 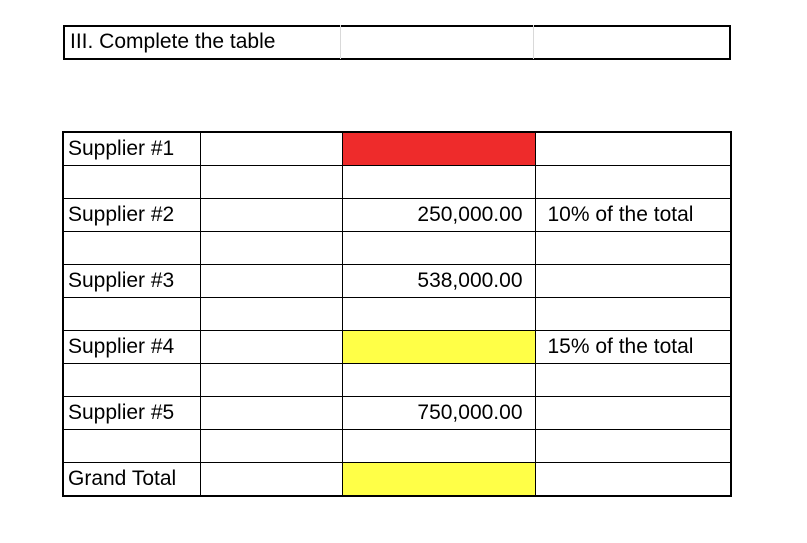 I want to click on supplier-label-cell: Grand Total, so click(x=131, y=479).